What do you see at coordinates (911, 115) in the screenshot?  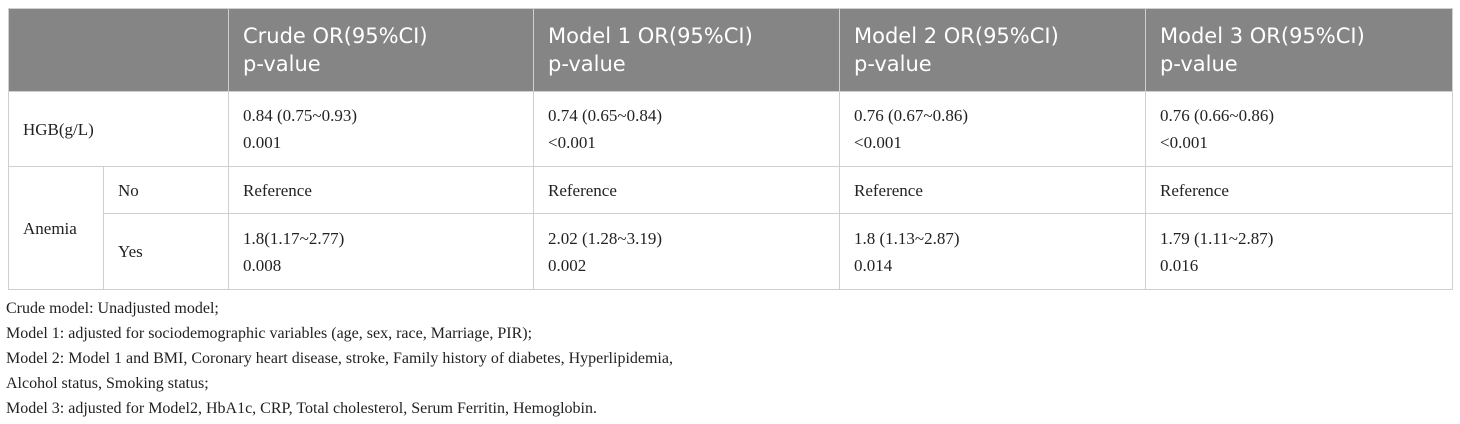 I see `cell-line: 0.76 (0.67~0.86)` at bounding box center [911, 115].